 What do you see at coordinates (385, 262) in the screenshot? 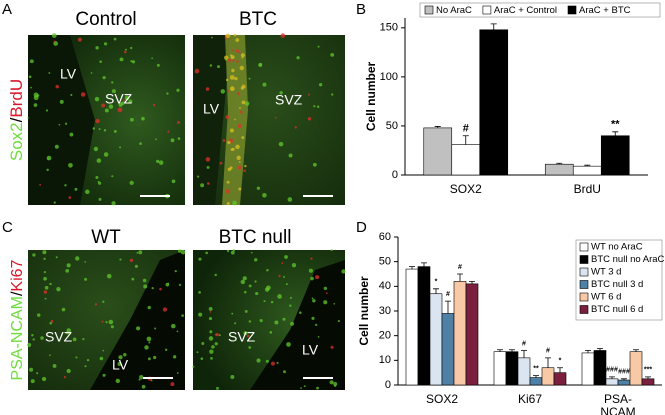
I see `y-tick-label: 50` at bounding box center [385, 262].